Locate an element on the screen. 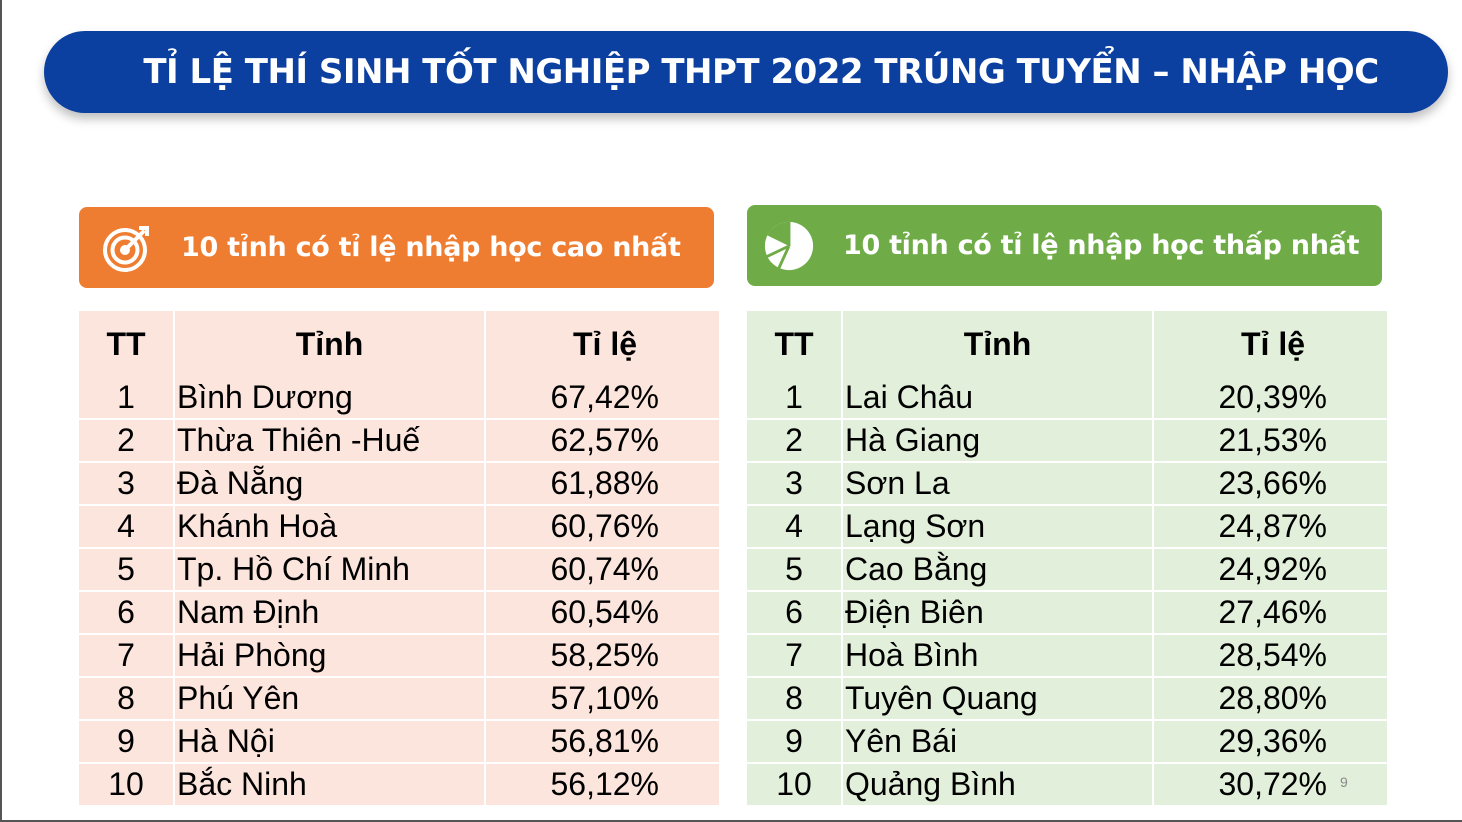 The height and width of the screenshot is (822, 1462). enrollment-rate: 58,25% is located at coordinates (602, 656).